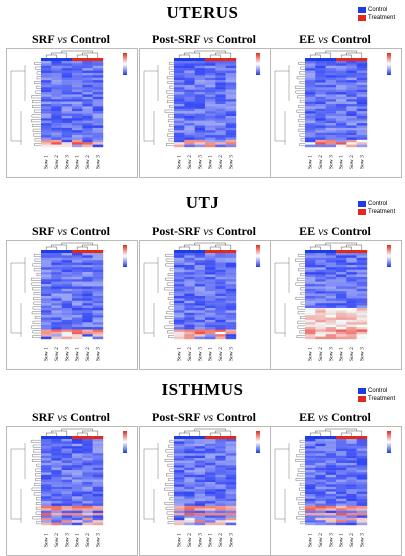  I want to click on panel-title-vs: vs, so click(62, 417).